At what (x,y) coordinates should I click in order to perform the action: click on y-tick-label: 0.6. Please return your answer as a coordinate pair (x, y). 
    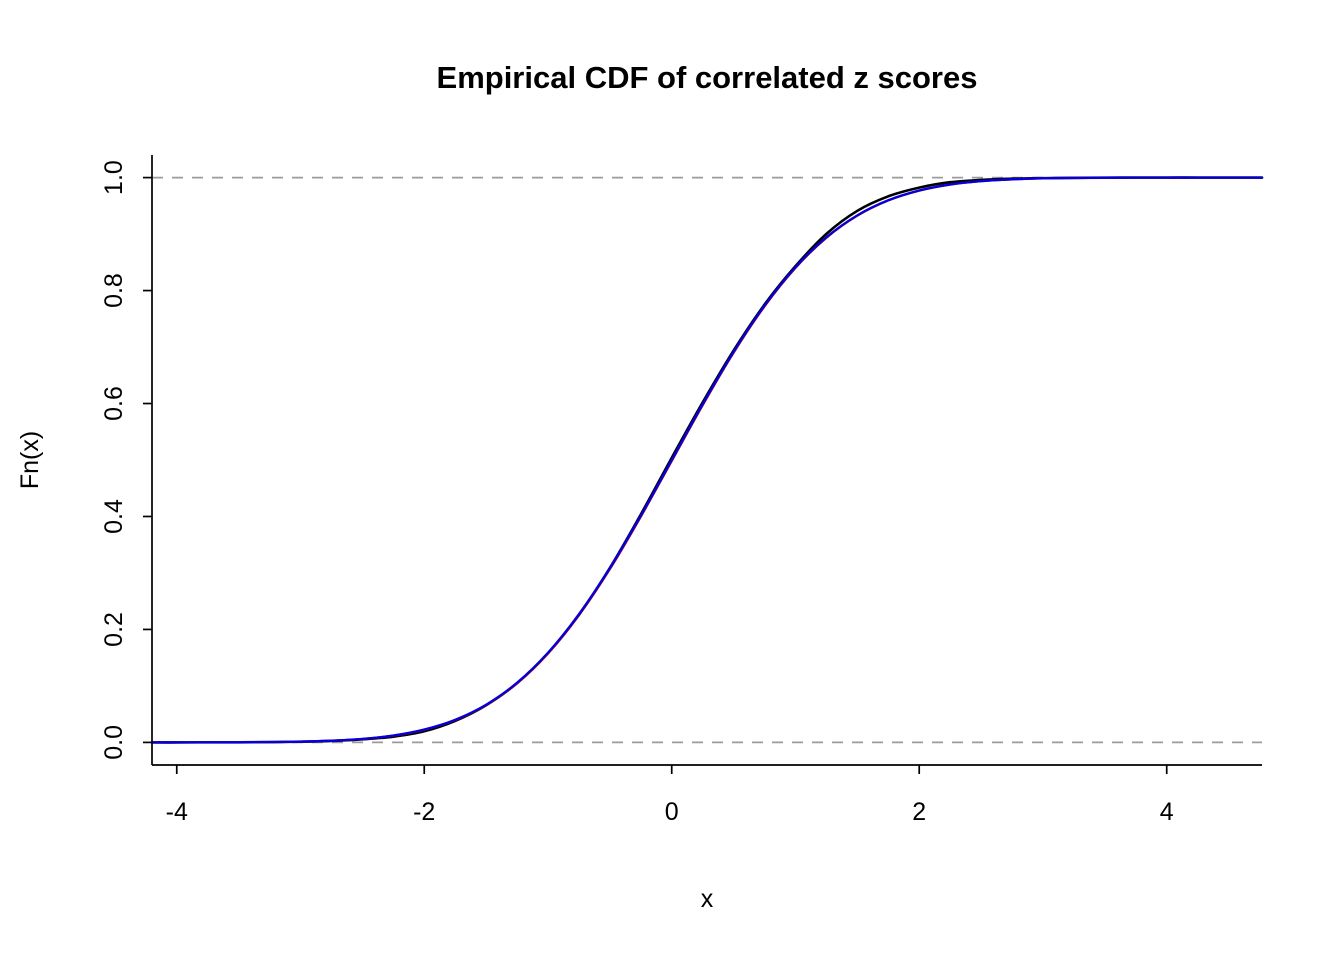
    Looking at the image, I should click on (114, 403).